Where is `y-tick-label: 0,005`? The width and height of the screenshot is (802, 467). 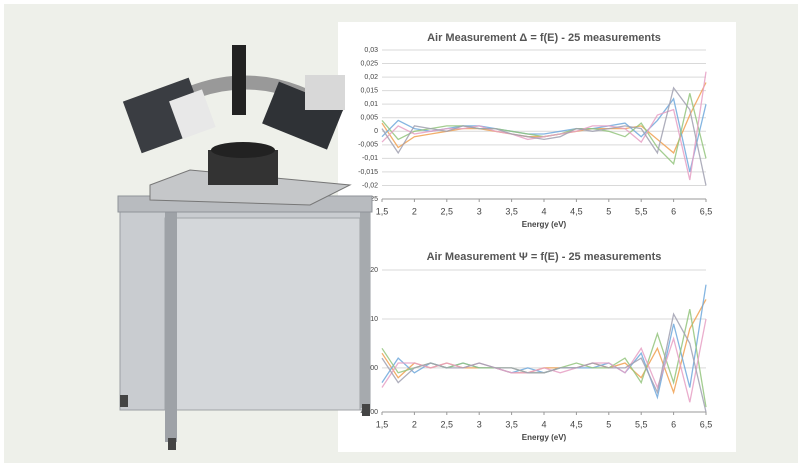 y-tick-label: 0,005 is located at coordinates (369, 118).